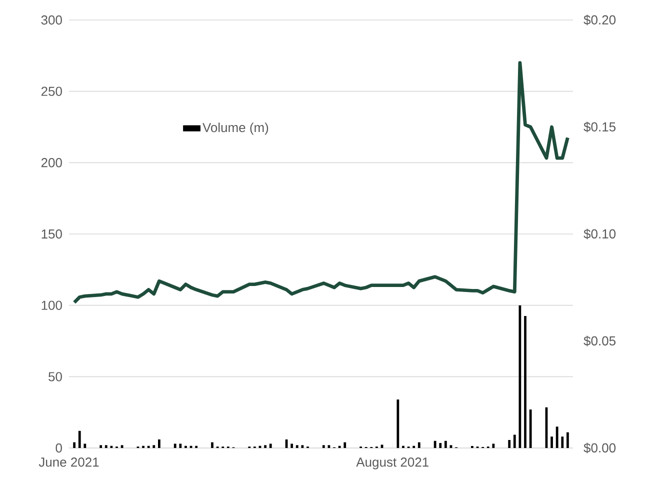  Describe the element at coordinates (55, 377) in the screenshot. I see `y-tick-label: 50` at that location.